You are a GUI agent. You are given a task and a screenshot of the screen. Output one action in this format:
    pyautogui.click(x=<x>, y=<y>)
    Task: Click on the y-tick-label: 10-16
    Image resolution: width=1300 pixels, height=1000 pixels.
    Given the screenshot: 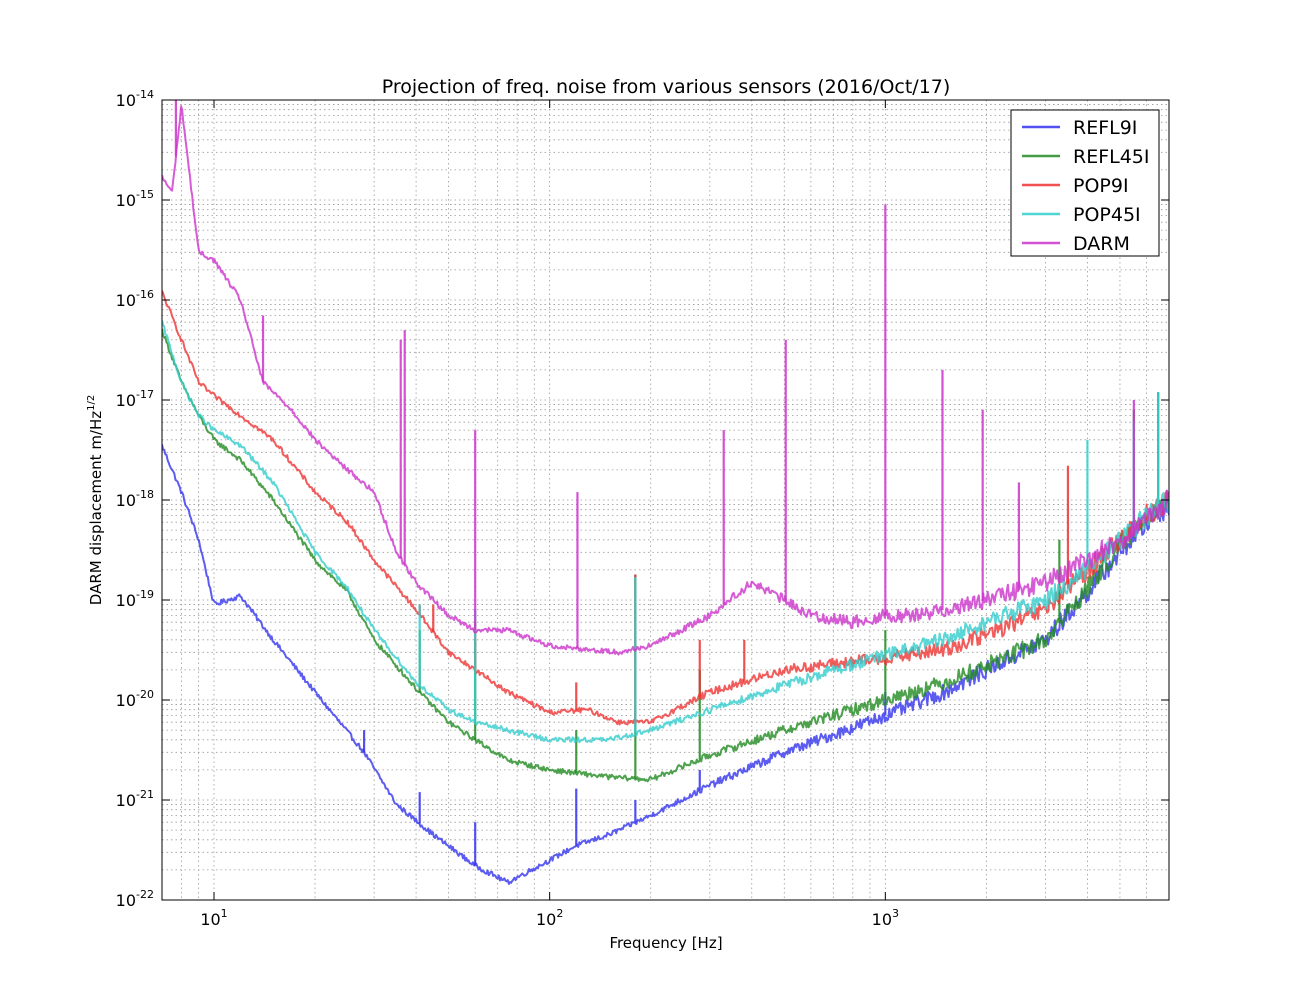 What is the action you would take?
    pyautogui.click(x=135, y=299)
    